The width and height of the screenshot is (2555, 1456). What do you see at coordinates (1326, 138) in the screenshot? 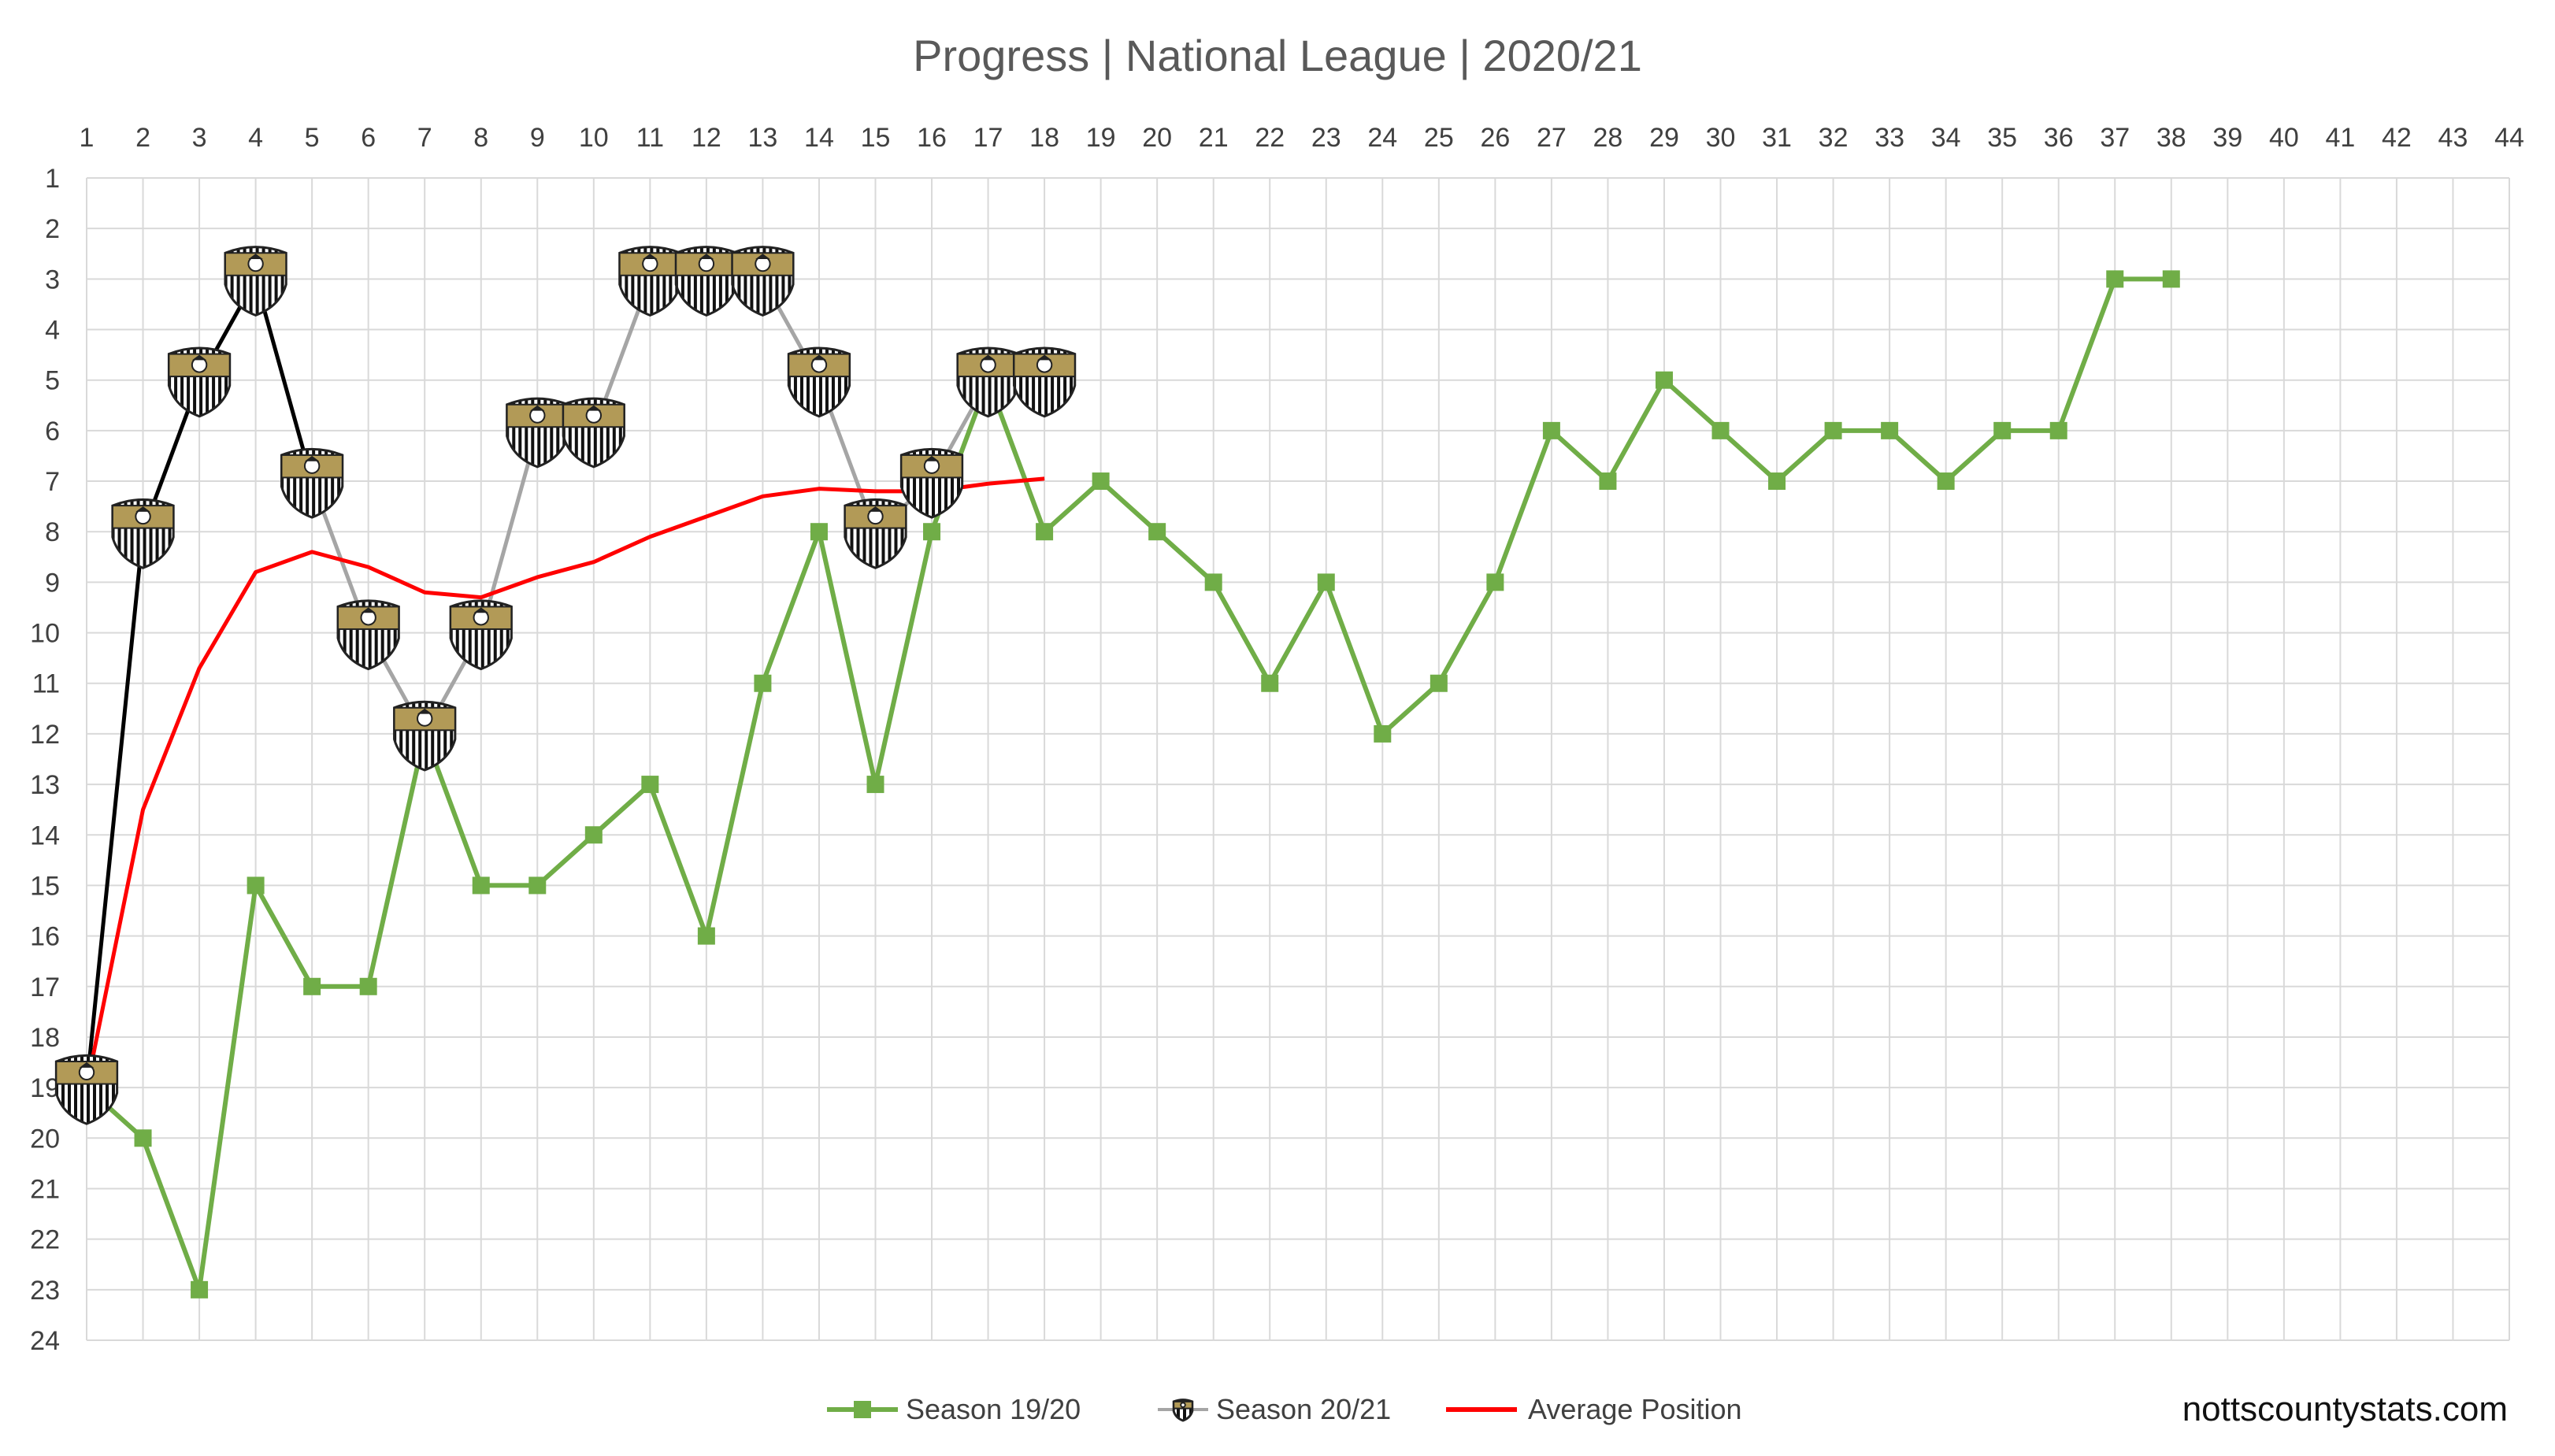
I see `x-tick-label: 23` at bounding box center [1326, 138].